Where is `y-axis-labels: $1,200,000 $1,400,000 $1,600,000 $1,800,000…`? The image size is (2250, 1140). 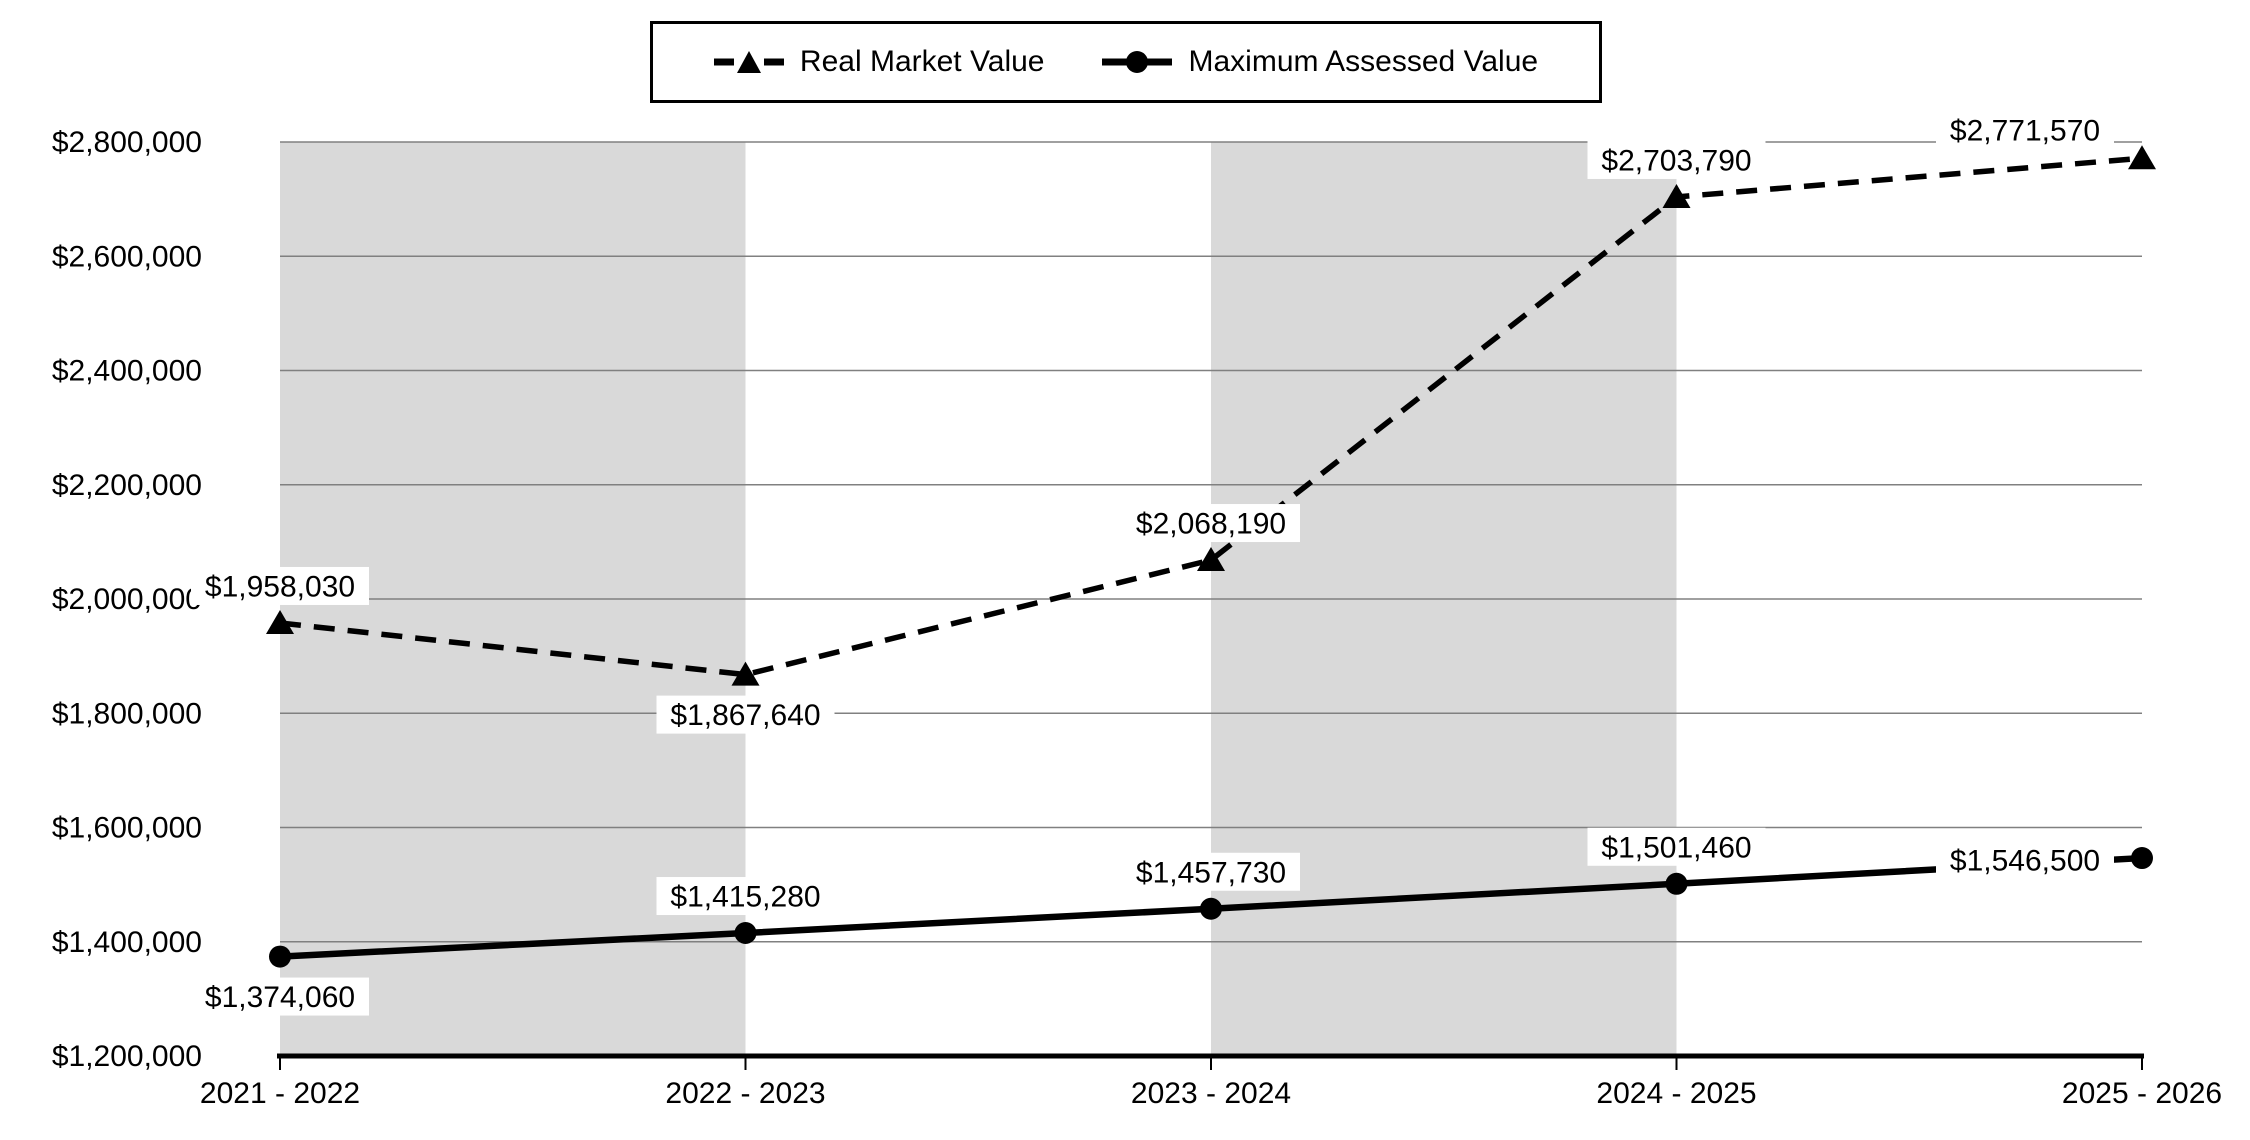
y-axis-labels: $1,200,000 $1,400,000 $1,600,000 $1,800,000… is located at coordinates (127, 599).